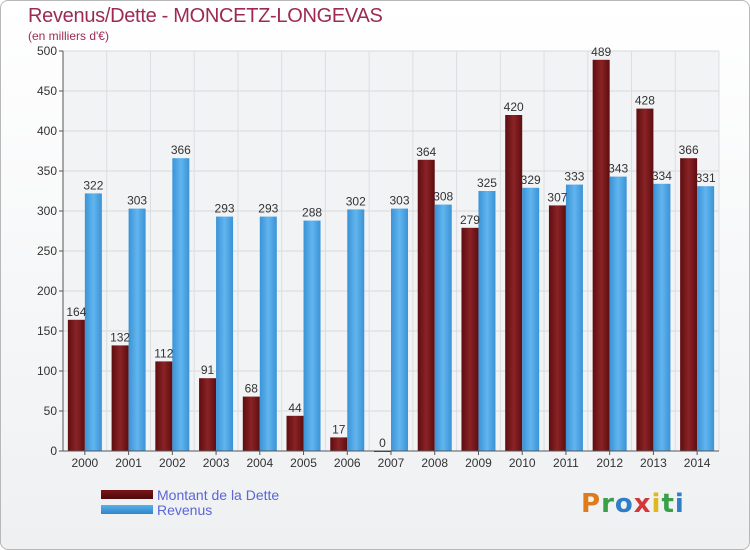 The height and width of the screenshot is (550, 750). I want to click on bar-revenue-2000, so click(93, 322).